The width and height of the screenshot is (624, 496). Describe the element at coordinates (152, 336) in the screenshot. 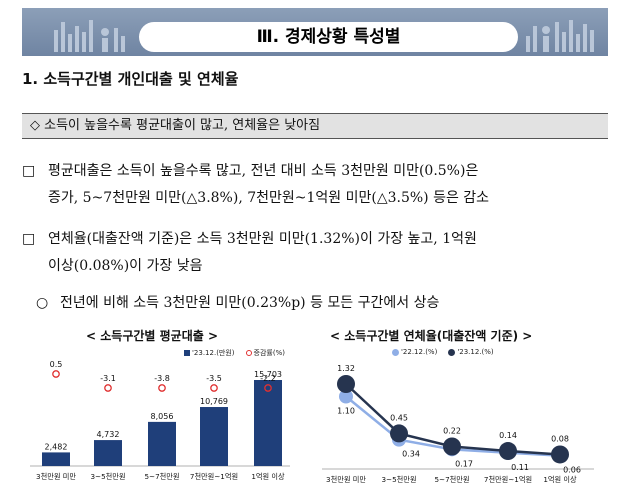

I see `loan-chart-title: < 소득구간별 평균대출 >` at that location.